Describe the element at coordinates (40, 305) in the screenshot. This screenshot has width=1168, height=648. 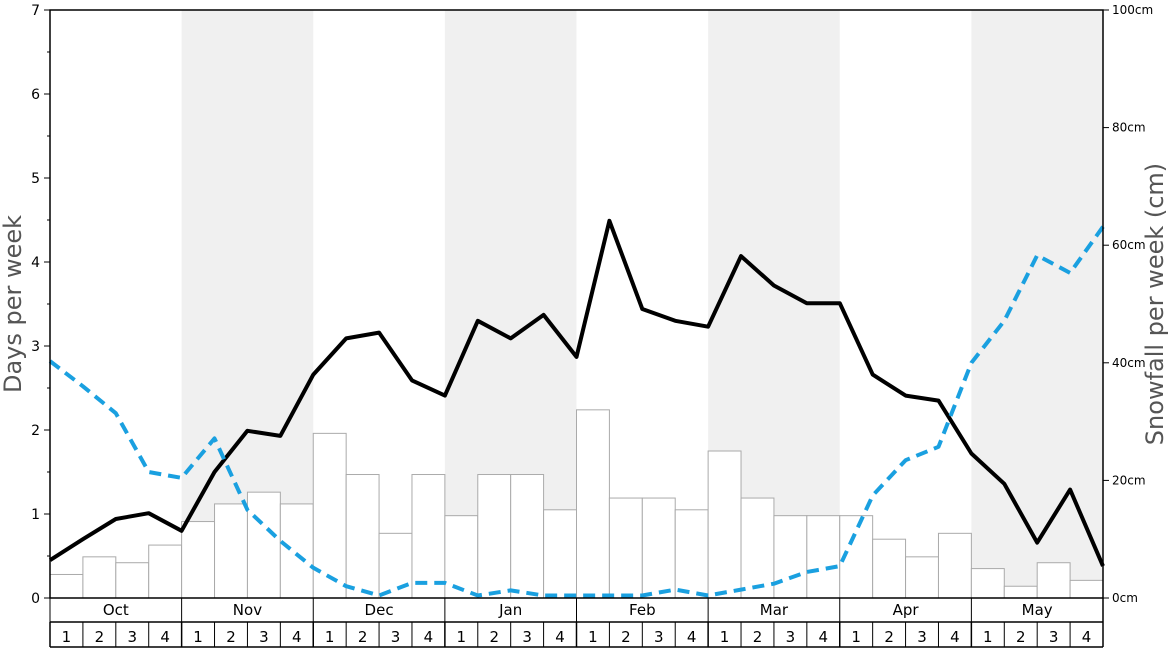
I see `left-axis: 0 1 2 3 4 5 6 7` at that location.